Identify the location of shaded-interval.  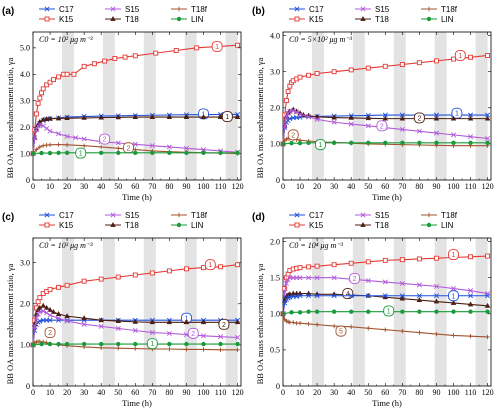
(231, 106).